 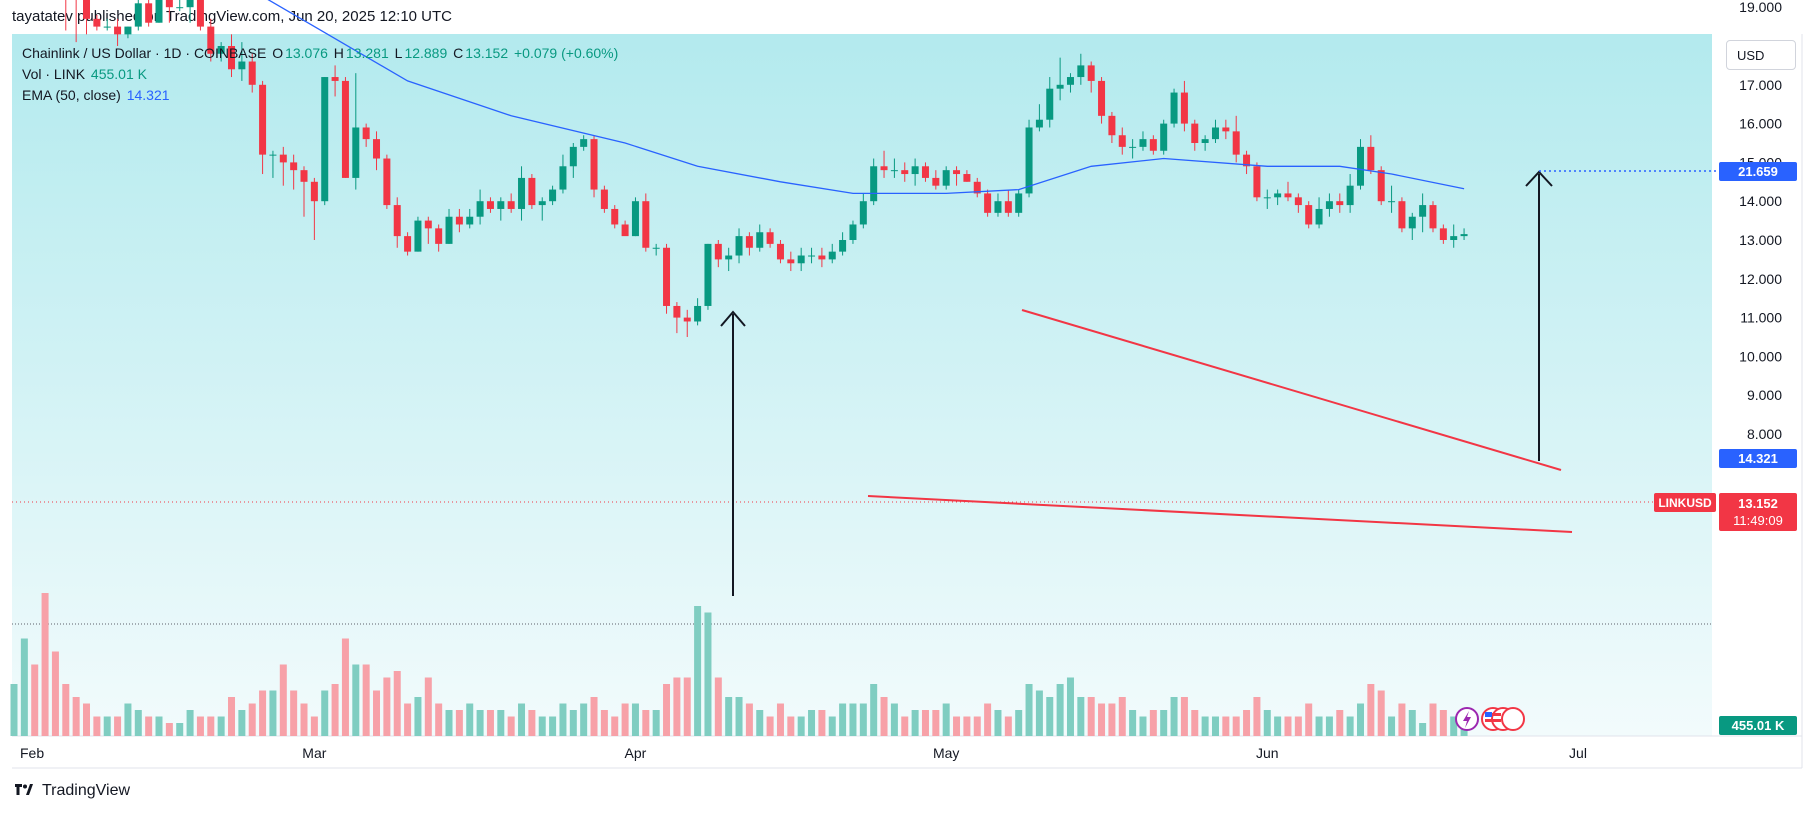 What do you see at coordinates (1761, 318) in the screenshot?
I see `price-tick-label: 11.000` at bounding box center [1761, 318].